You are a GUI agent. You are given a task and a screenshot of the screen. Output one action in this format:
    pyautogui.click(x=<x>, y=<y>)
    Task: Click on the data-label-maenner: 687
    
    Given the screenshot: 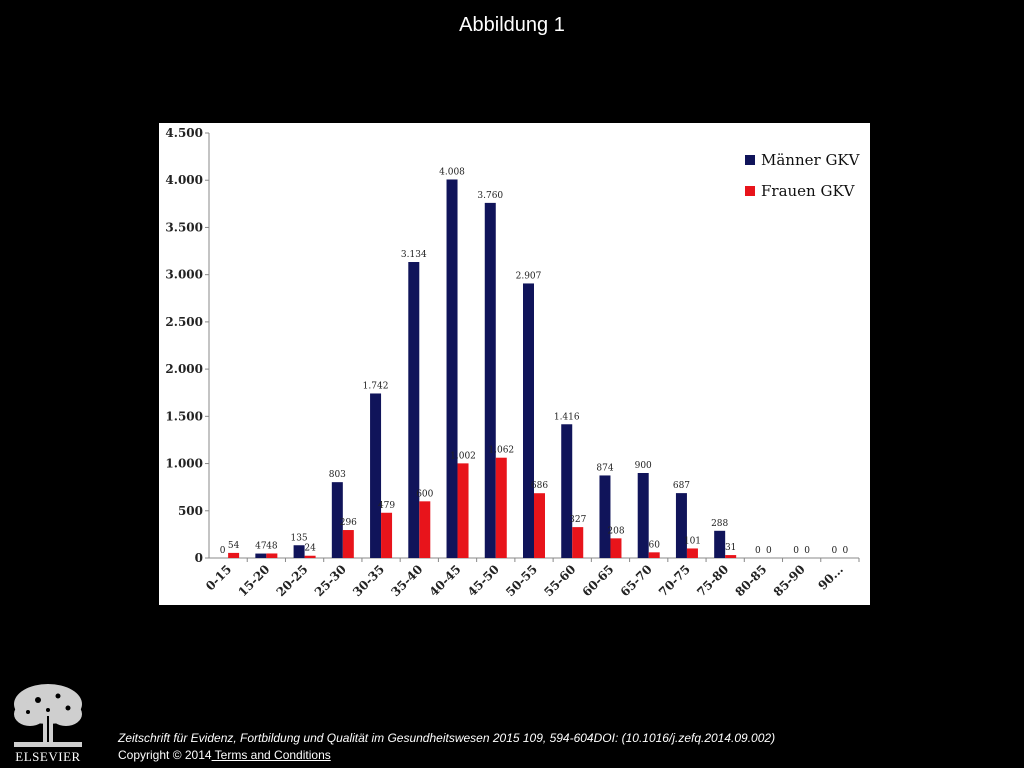 What is the action you would take?
    pyautogui.click(x=681, y=486)
    